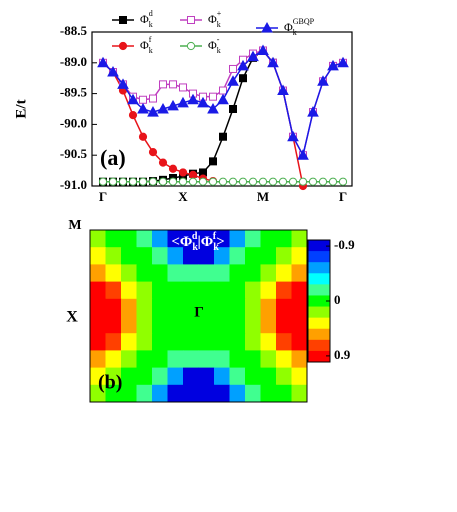 This screenshot has width=457, height=512. Describe the element at coordinates (263, 196) in the screenshot. I see `x-tick-label: M` at that location.